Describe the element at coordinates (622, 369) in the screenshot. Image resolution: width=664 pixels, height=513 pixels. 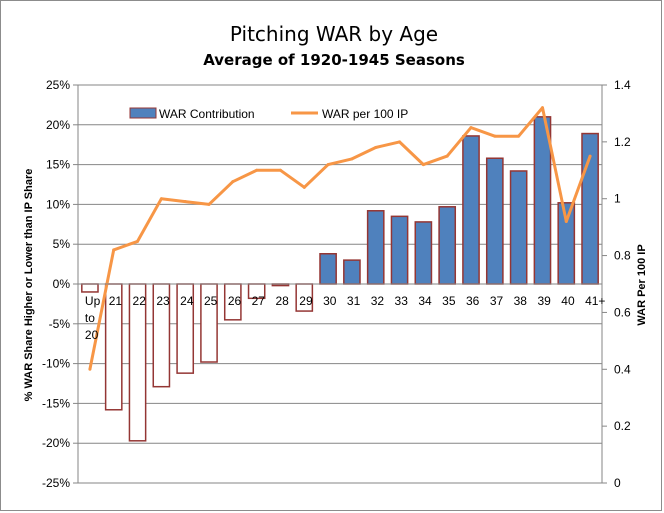
I see `y2-tick-label: 0.4` at that location.